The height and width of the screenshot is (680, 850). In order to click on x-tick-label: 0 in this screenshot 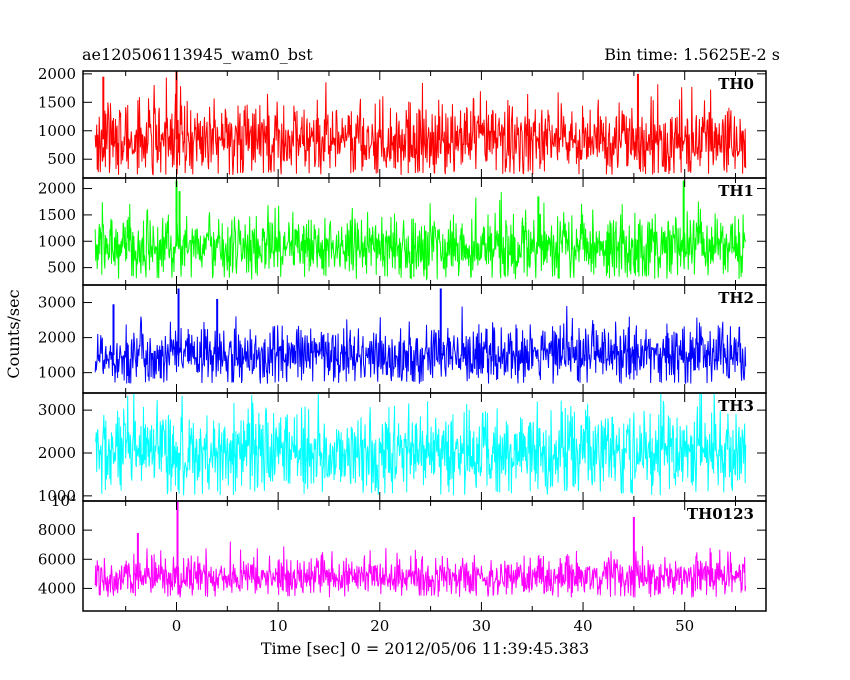, I will do `click(177, 626)`.